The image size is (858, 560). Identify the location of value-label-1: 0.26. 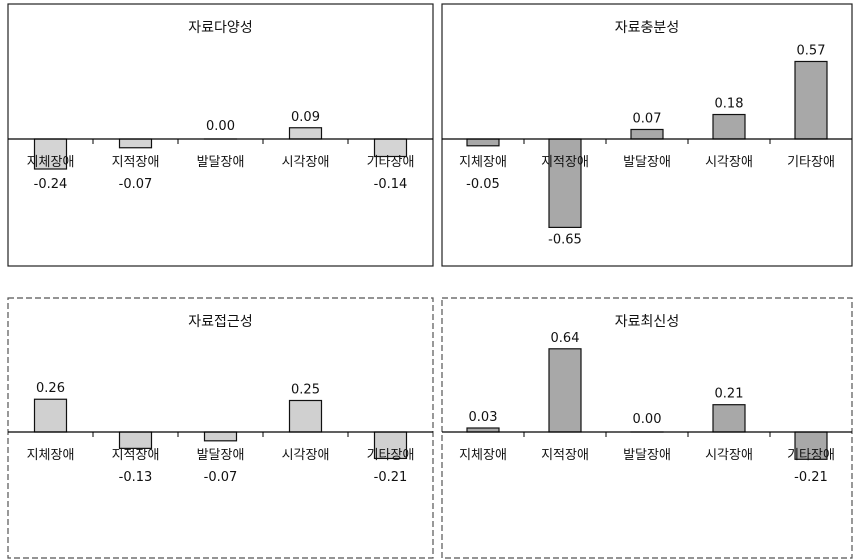
(50, 388).